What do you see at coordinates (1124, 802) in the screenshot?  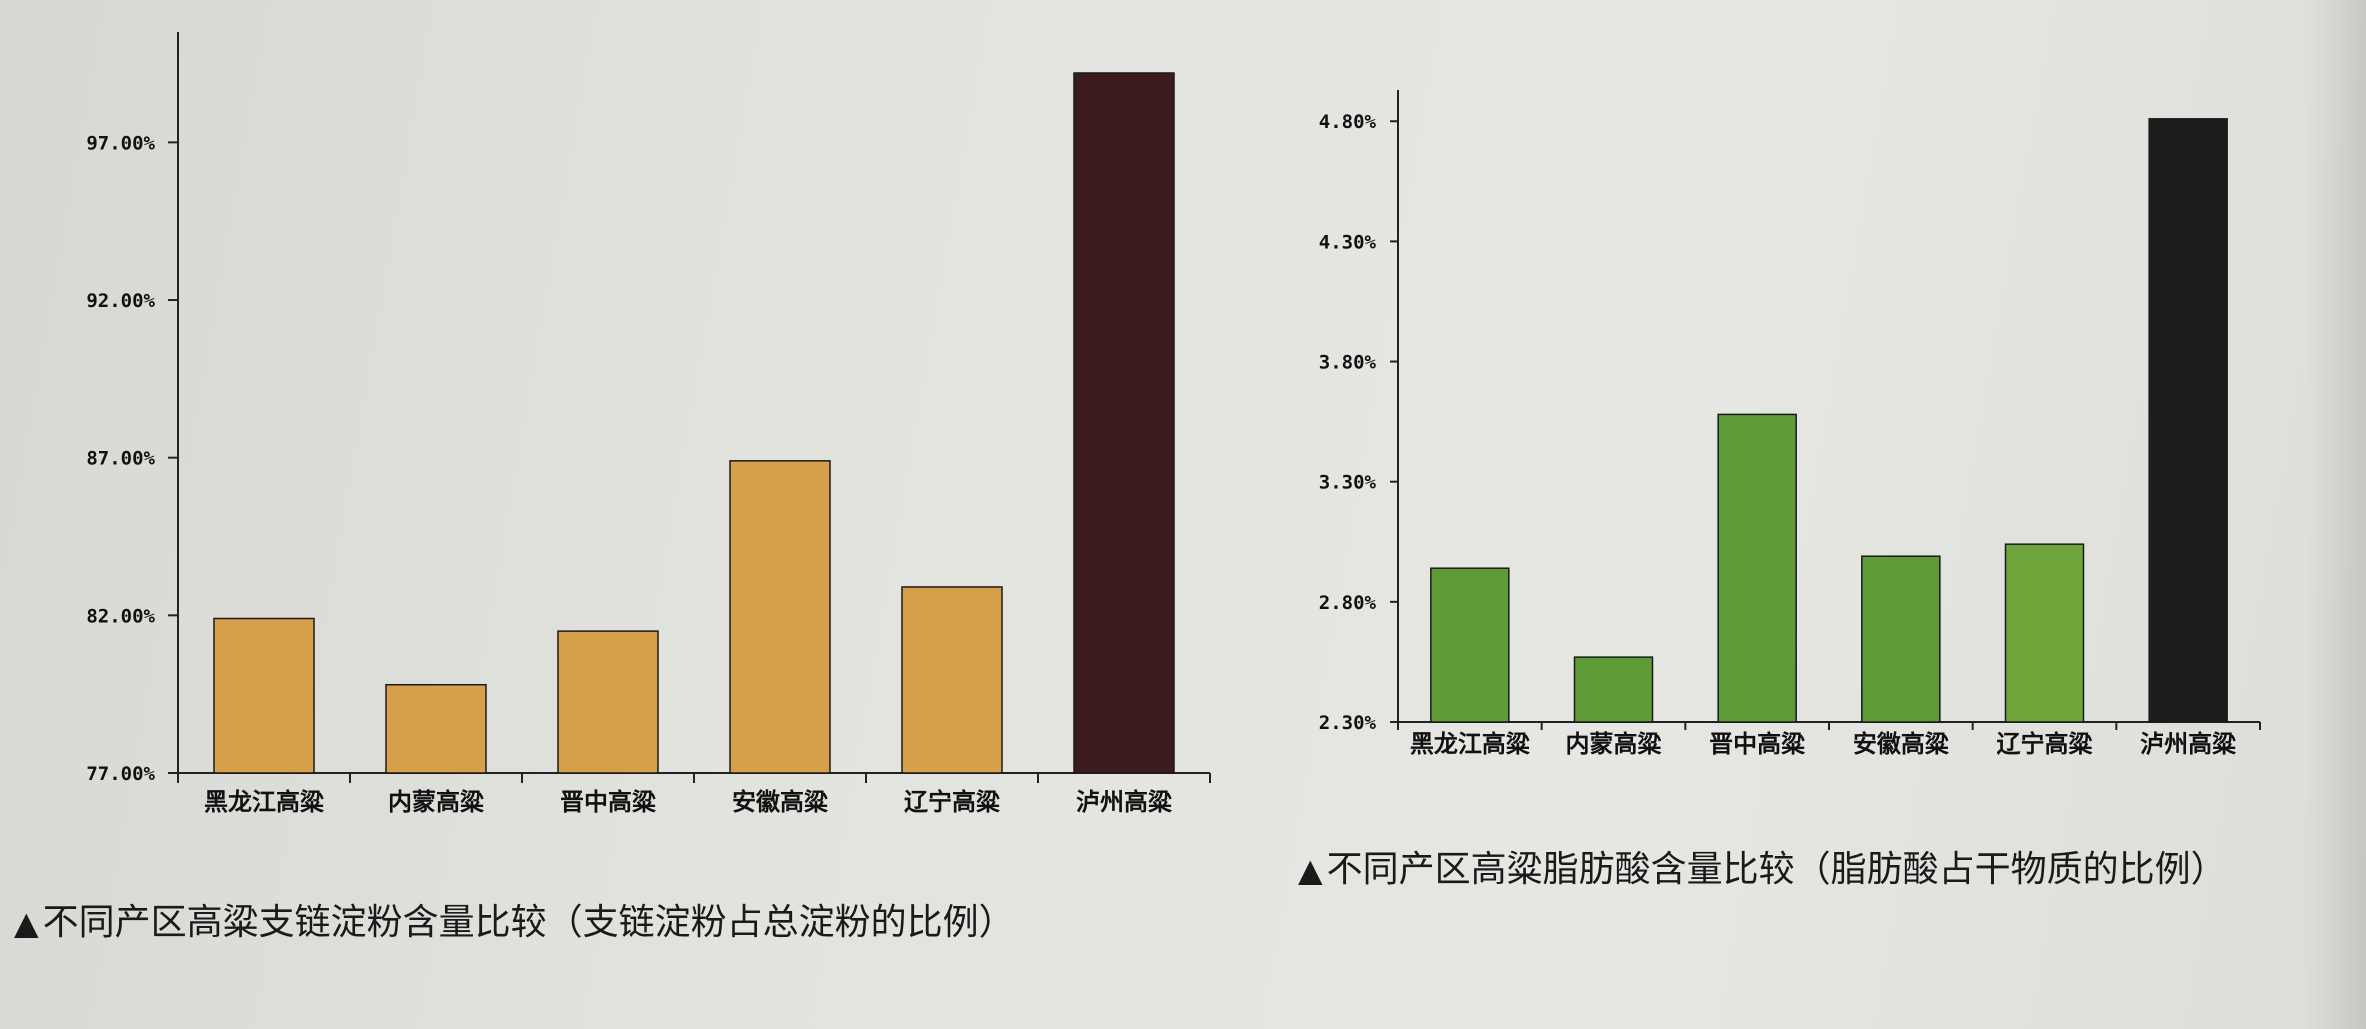 I see `amylopectin-category-label: 泸州高粱` at bounding box center [1124, 802].